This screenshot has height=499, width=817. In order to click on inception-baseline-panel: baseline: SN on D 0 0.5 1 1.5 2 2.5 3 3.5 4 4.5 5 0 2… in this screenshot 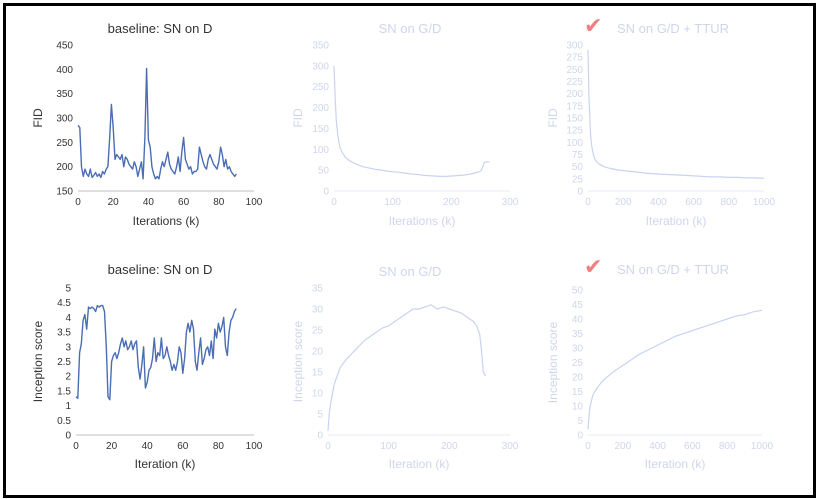, I will do `click(146, 367)`.